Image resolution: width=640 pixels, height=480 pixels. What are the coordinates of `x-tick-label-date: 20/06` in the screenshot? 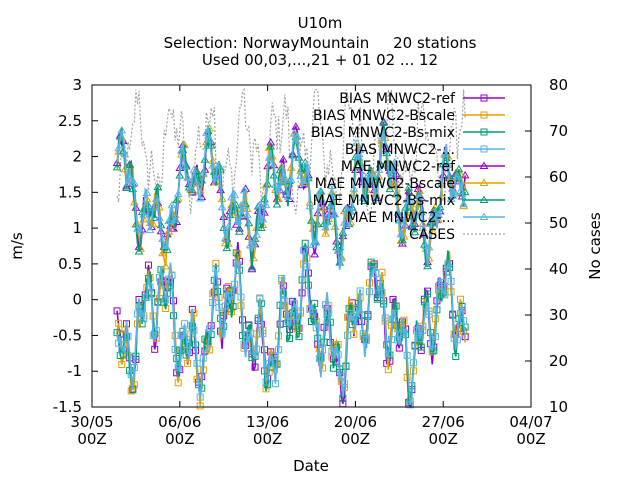 It's located at (355, 422).